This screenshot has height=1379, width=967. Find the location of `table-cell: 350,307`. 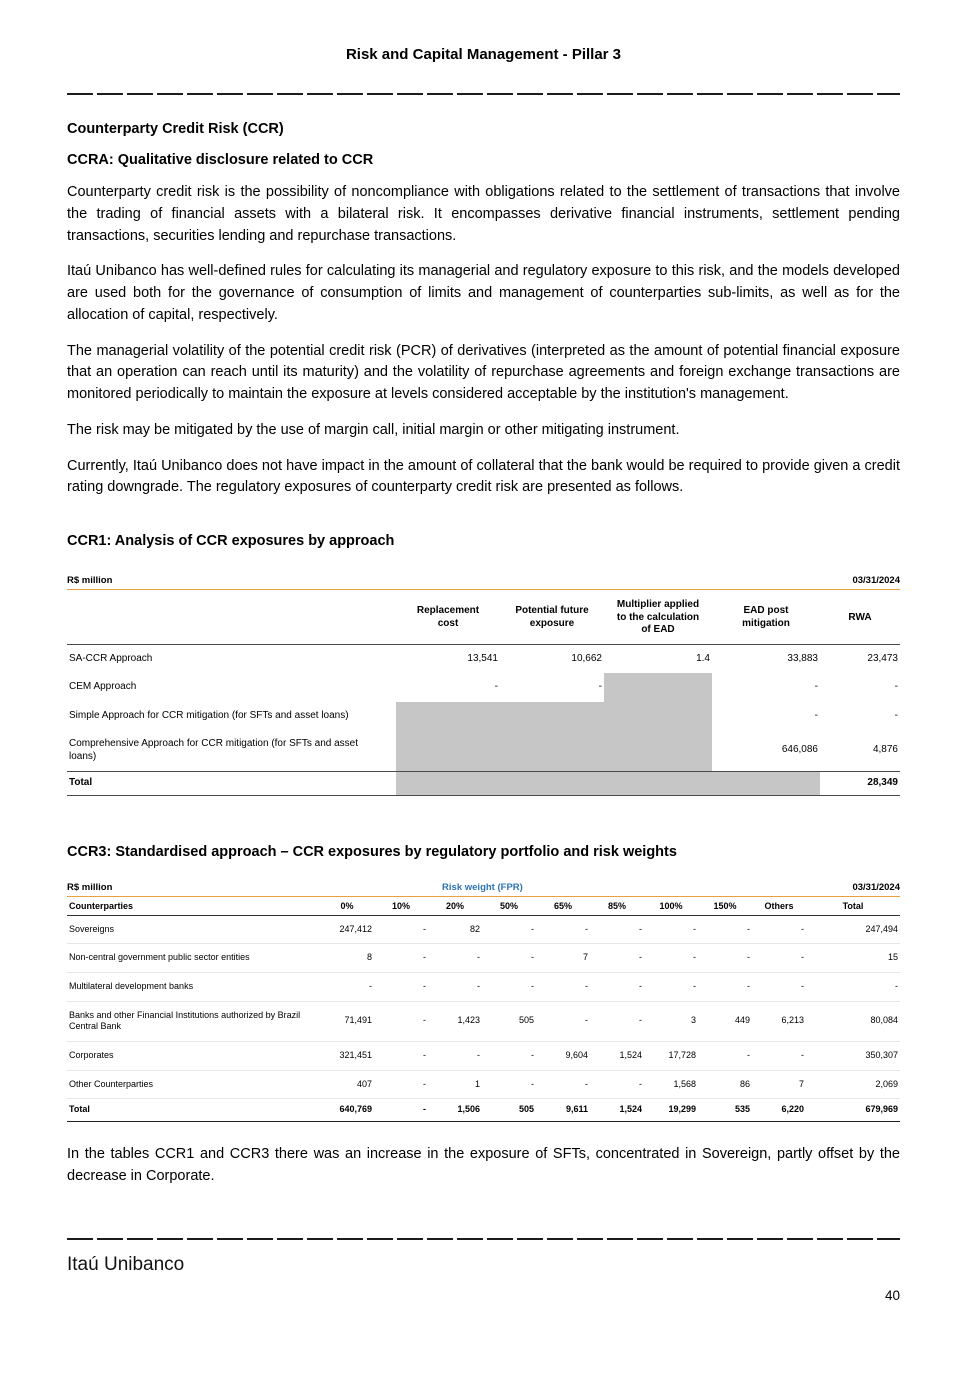

table-cell: 350,307 is located at coordinates (853, 1056).